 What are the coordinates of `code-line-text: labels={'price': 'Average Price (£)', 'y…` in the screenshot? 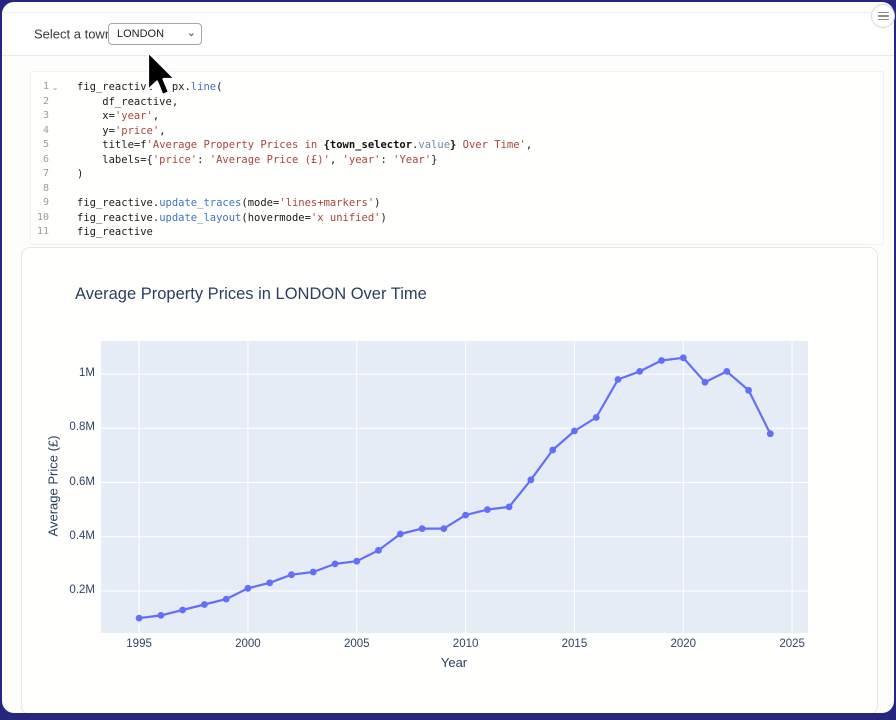 It's located at (257, 159).